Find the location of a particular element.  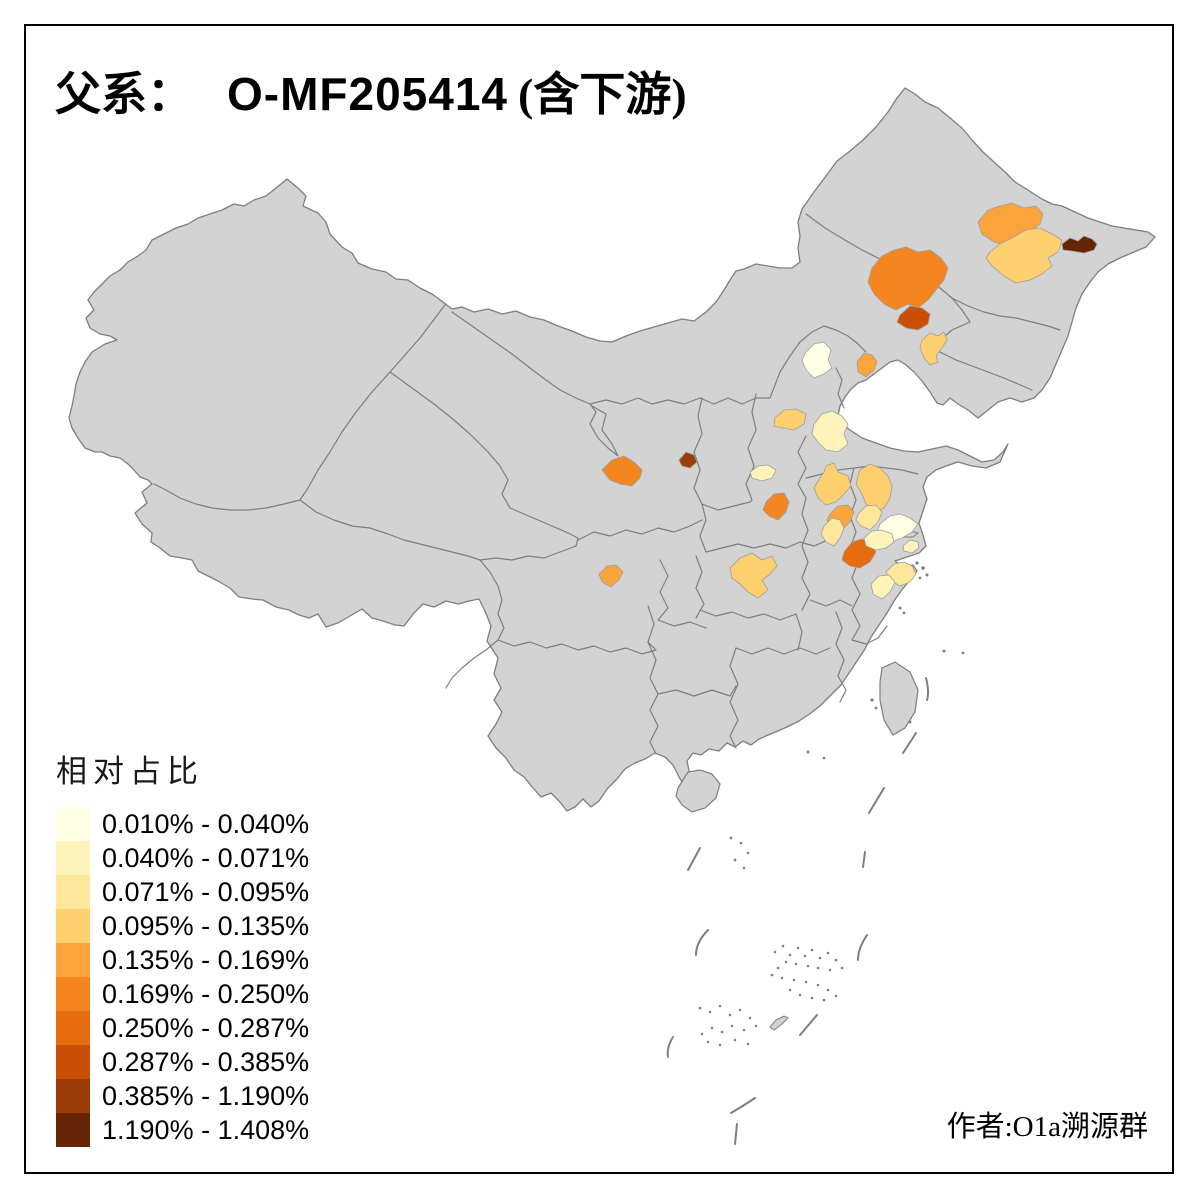

legend-row: 0.287% - 0.385% is located at coordinates (182, 1062).